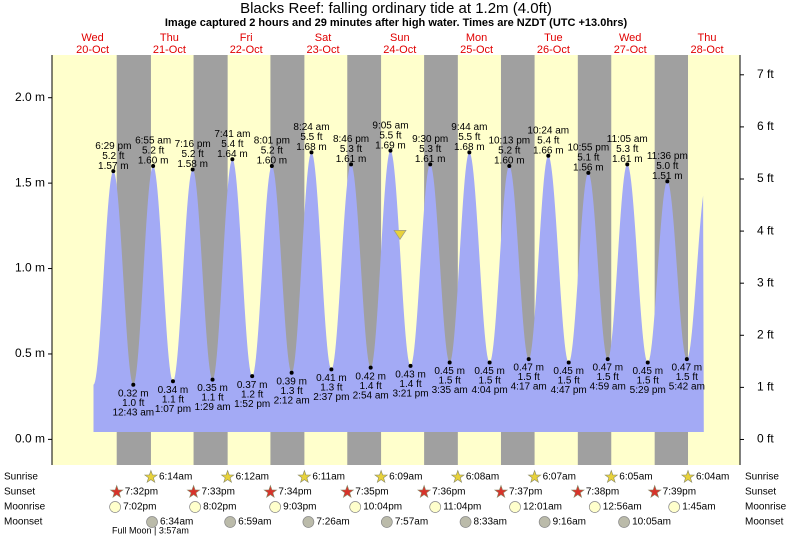 The height and width of the screenshot is (544, 793). What do you see at coordinates (252, 404) in the screenshot?
I see `tide-label: 1:52 pm` at bounding box center [252, 404].